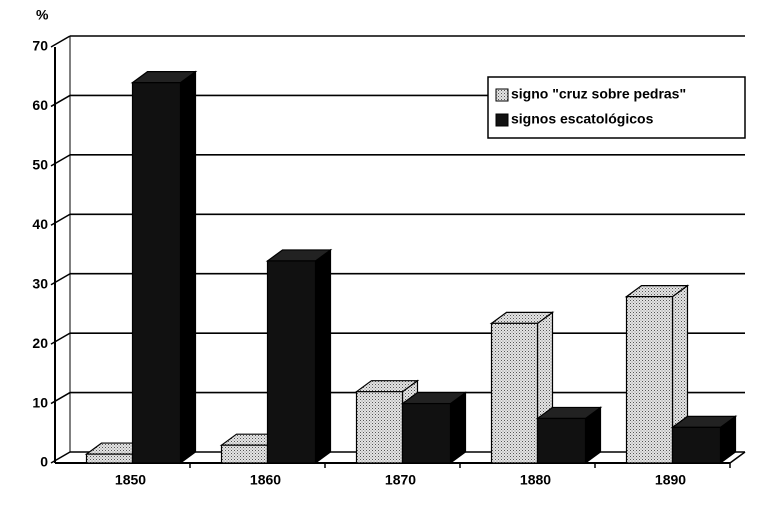 Image resolution: width=772 pixels, height=528 pixels. I want to click on y-axis-label: %, so click(42, 15).